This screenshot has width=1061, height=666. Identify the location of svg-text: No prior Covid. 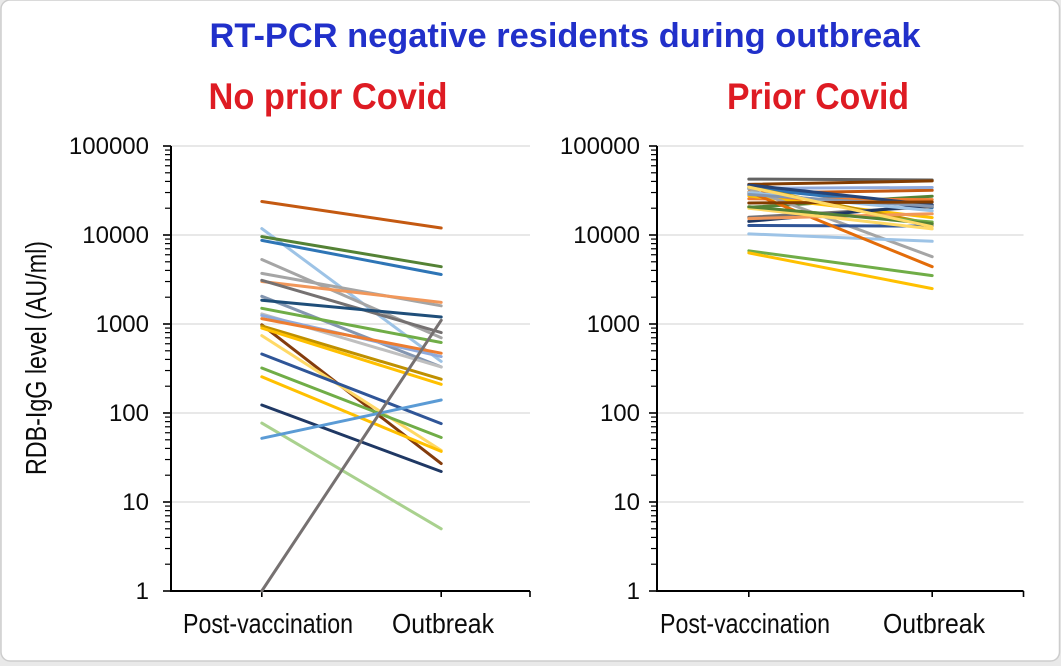
(328, 96).